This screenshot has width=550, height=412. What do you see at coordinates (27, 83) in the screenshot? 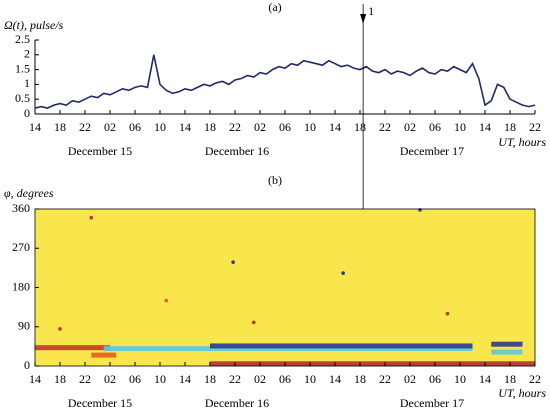
I see `y-tick-label: 1` at bounding box center [27, 83].